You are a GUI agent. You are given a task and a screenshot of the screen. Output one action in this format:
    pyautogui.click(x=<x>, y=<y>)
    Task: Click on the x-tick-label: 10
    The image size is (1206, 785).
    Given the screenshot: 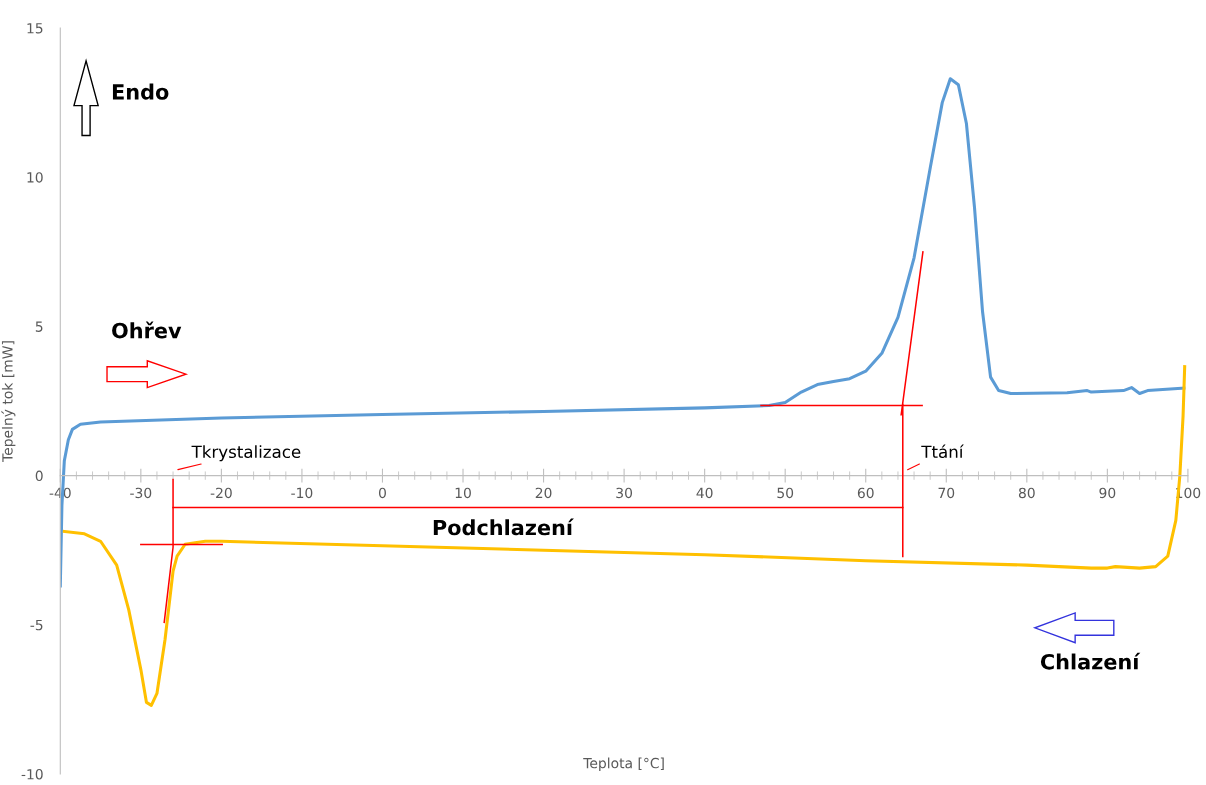 What is the action you would take?
    pyautogui.click(x=463, y=493)
    